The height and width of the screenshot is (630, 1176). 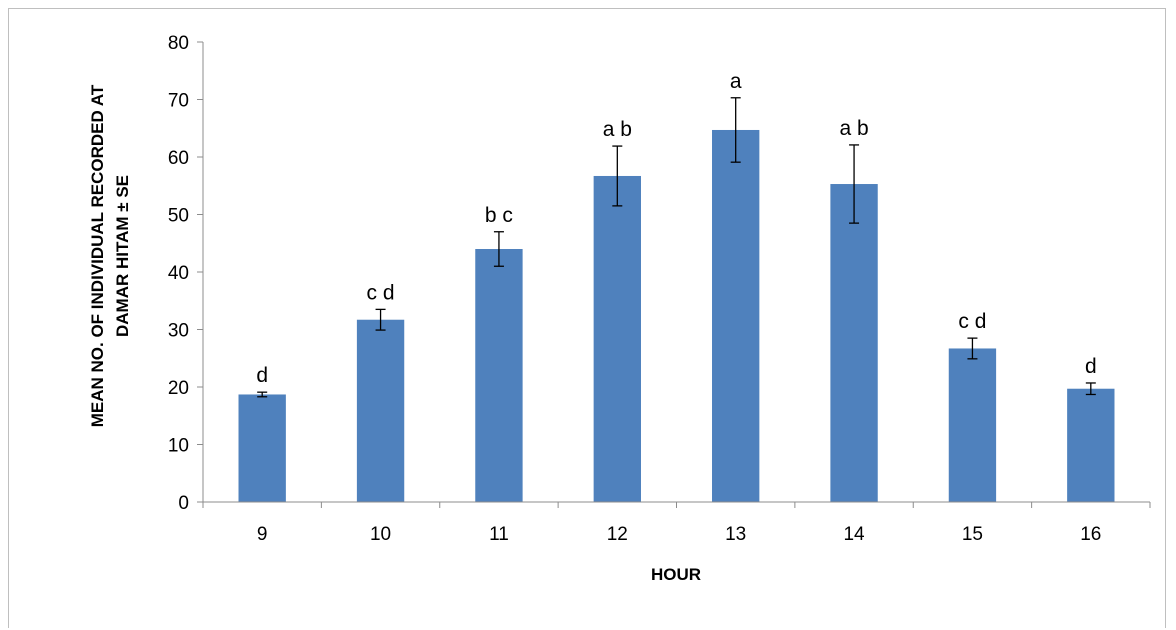 I want to click on x-tick-label: 12, so click(x=617, y=534).